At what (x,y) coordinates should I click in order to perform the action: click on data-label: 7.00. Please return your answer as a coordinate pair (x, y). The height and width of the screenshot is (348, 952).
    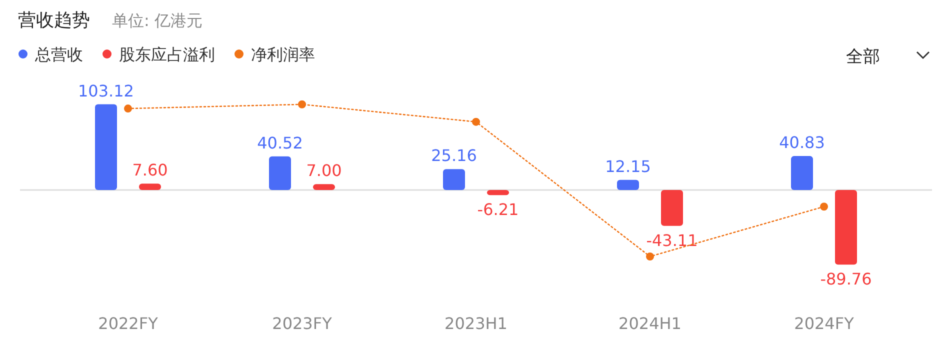
    Looking at the image, I should click on (324, 170).